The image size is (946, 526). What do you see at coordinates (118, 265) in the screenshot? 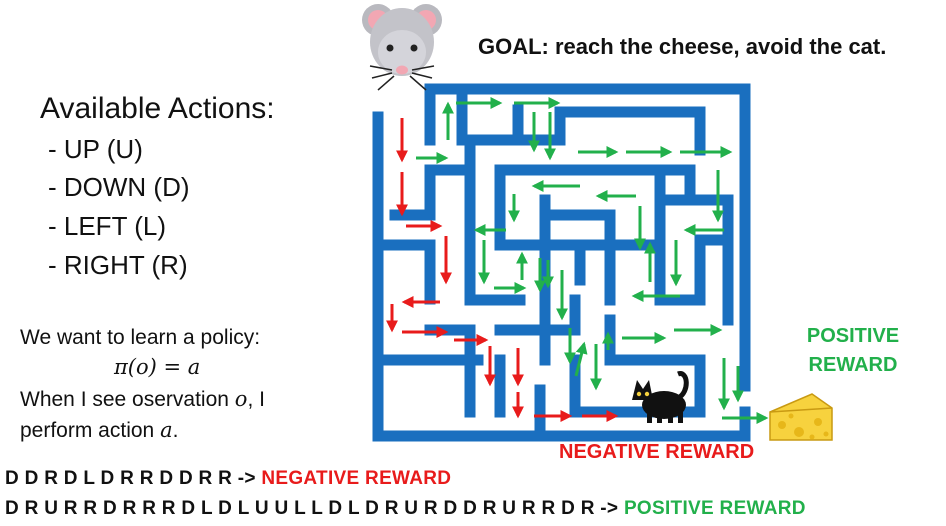
I see `action-right: - RIGHT (R)` at bounding box center [118, 265].